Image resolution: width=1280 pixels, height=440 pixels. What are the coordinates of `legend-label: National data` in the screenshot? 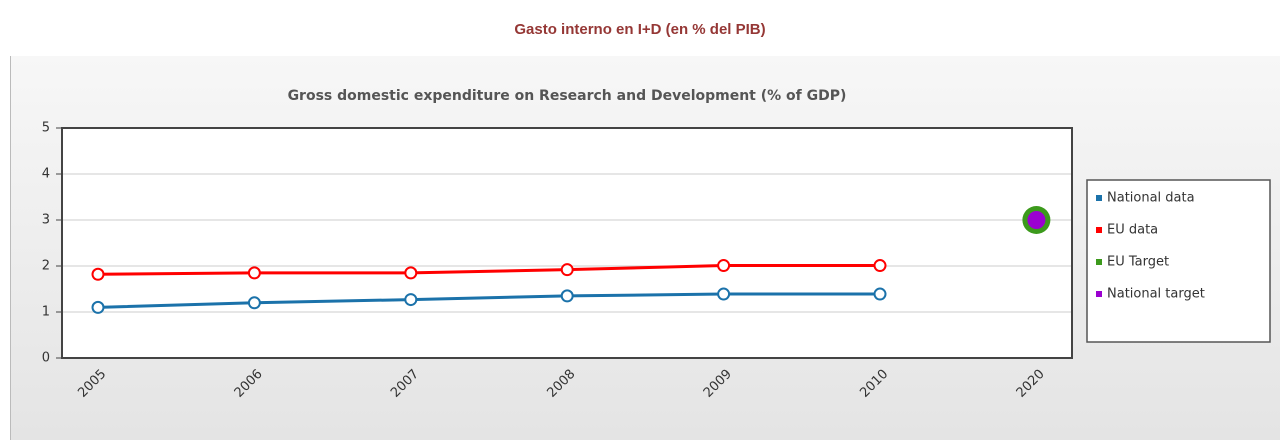 It's located at (1151, 198).